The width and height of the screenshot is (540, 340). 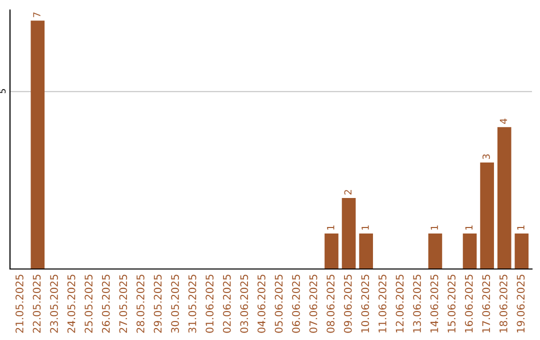 What do you see at coordinates (486, 157) in the screenshot?
I see `data-label: 3` at bounding box center [486, 157].